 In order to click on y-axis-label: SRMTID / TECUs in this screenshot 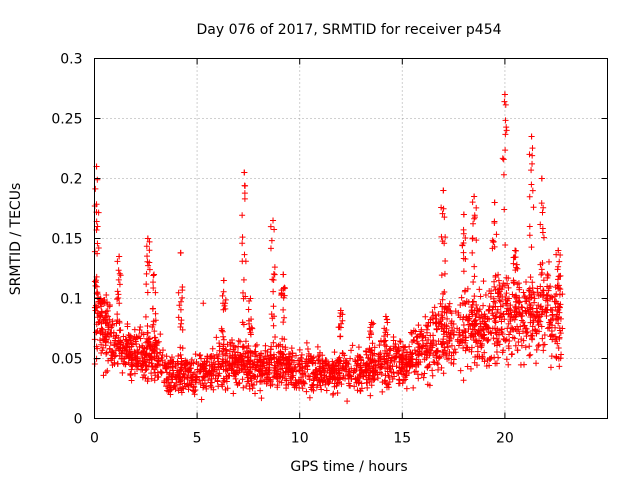, I will do `click(16, 239)`.